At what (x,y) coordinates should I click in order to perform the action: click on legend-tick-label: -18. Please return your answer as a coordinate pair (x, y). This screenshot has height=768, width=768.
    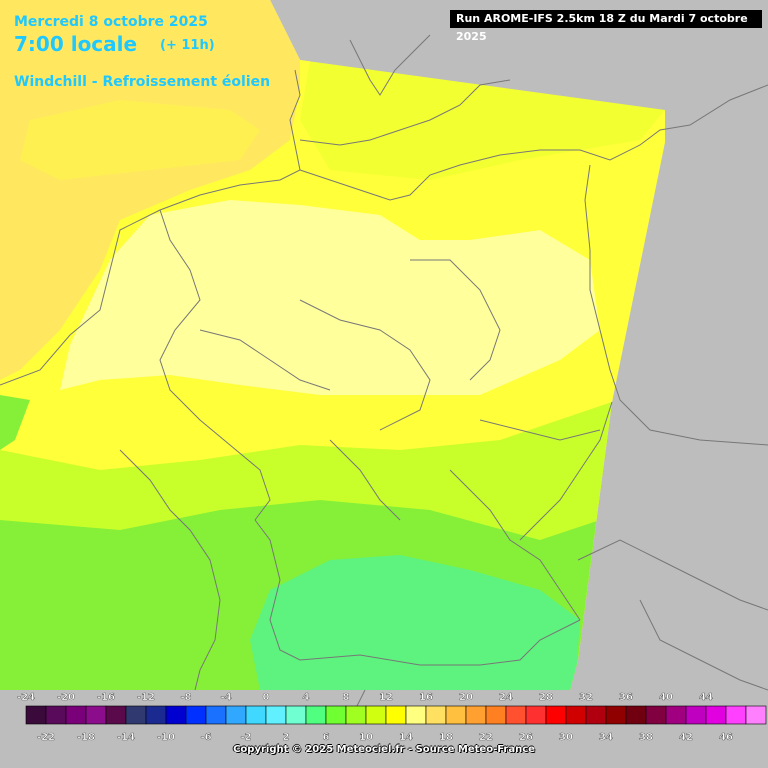
    Looking at the image, I should click on (86, 737).